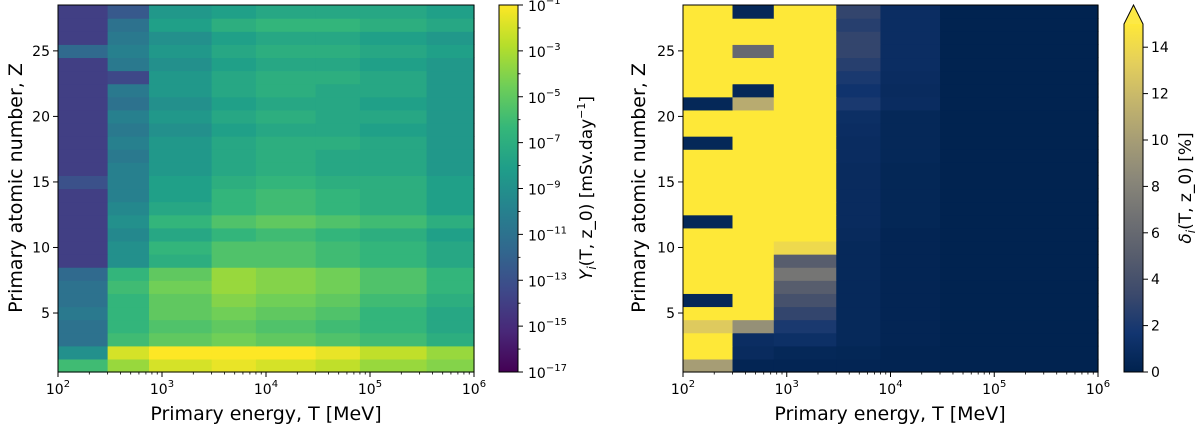 The height and width of the screenshot is (430, 1200). Describe the element at coordinates (890, 385) in the screenshot. I see `right-x-axis-ticks: 10² 10³ 10⁴ 10⁵ 10⁶` at that location.